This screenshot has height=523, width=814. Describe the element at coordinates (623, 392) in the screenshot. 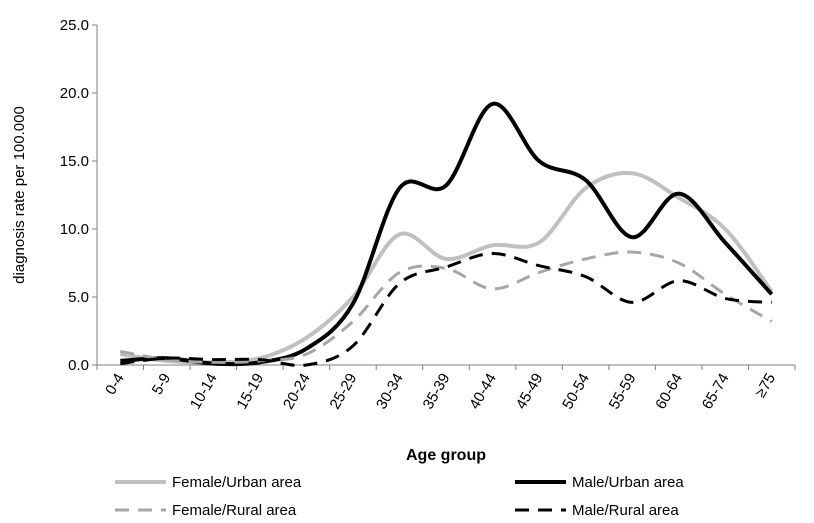

I see `x-tick-label: 55-59` at that location.